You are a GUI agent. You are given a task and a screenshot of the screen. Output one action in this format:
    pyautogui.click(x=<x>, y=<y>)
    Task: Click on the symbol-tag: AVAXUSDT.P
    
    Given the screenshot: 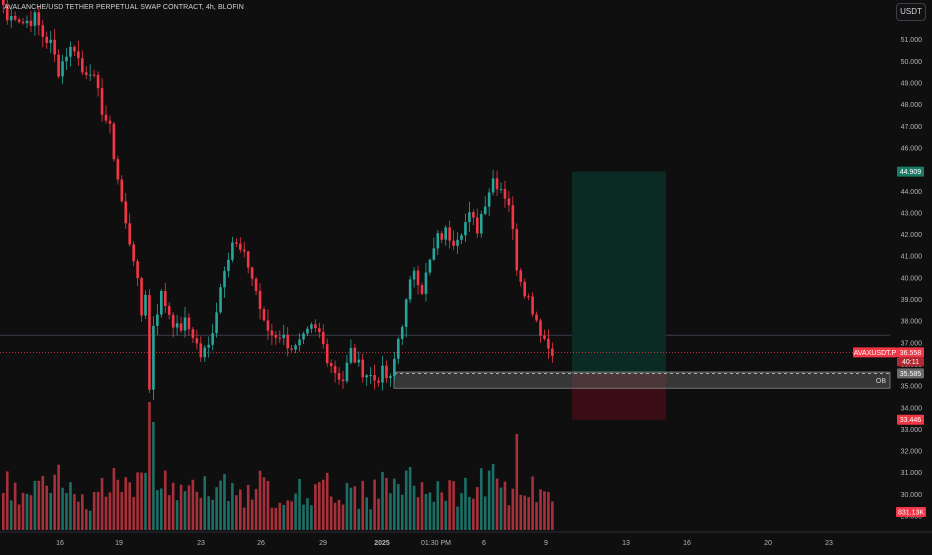 What is the action you would take?
    pyautogui.click(x=875, y=353)
    